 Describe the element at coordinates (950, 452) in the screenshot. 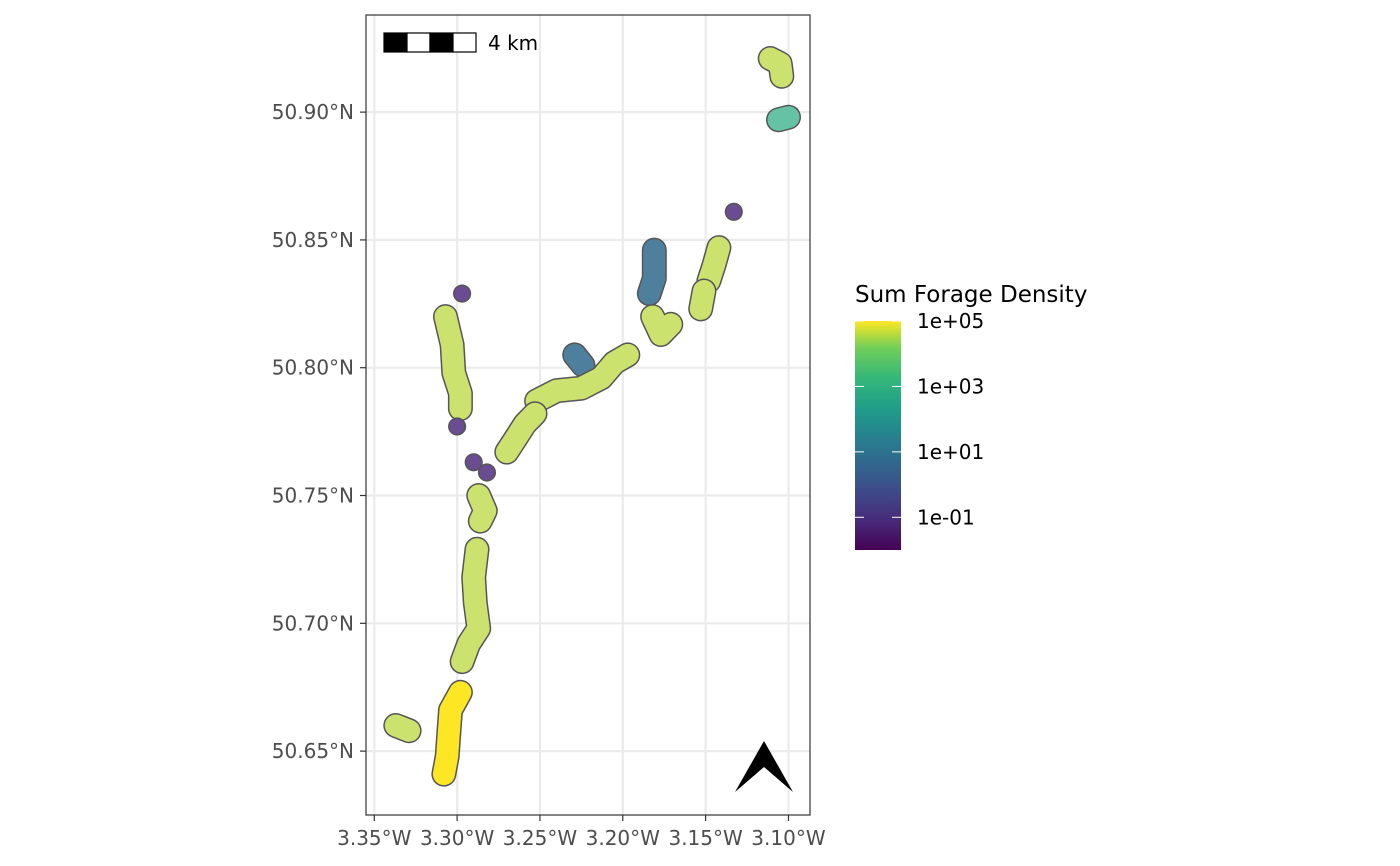

I see `legend-tick-label: 1e+01` at that location.